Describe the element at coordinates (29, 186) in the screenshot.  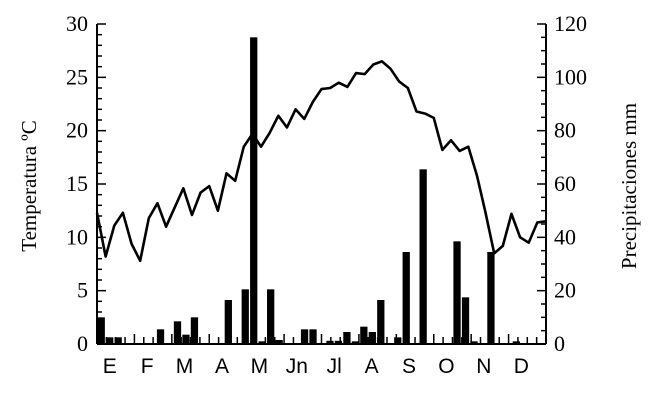
I see `left-axis-label: Temperatura ºC` at that location.